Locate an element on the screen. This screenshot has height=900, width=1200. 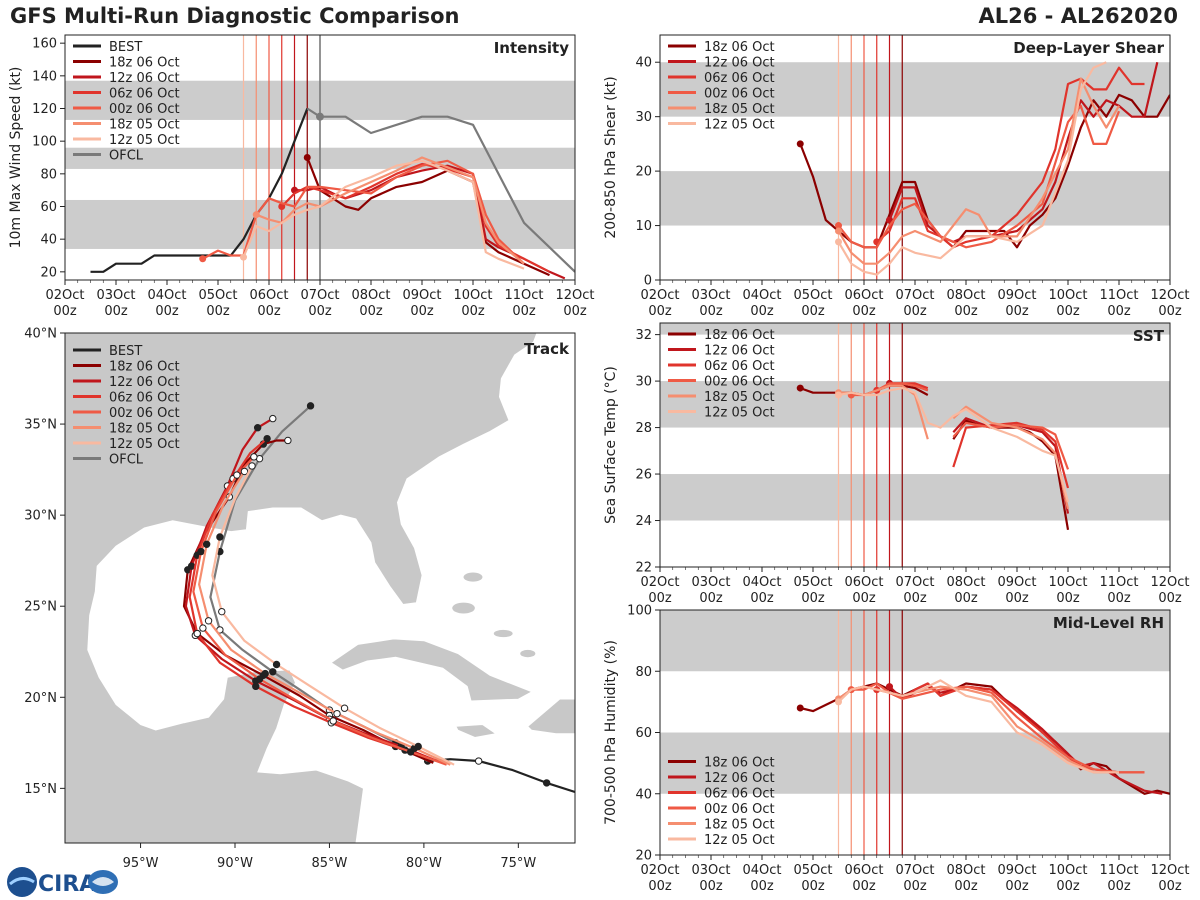
y-tick-label: 24 is located at coordinates (643, 521).